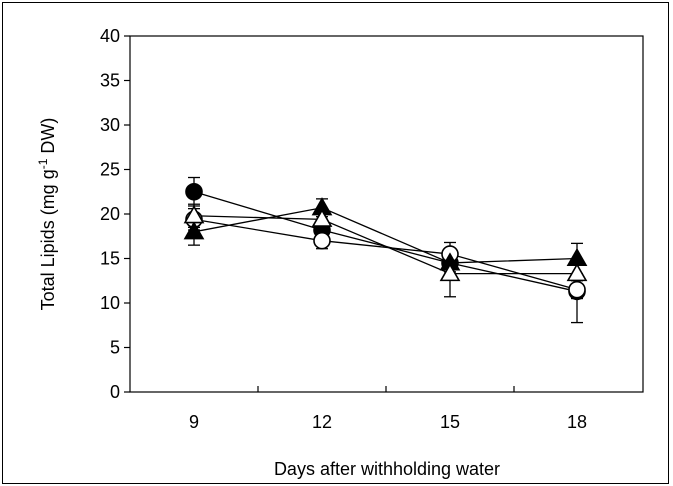 Image resolution: width=673 pixels, height=486 pixels. I want to click on x-axis: 9 12 15 18, so click(388, 409).